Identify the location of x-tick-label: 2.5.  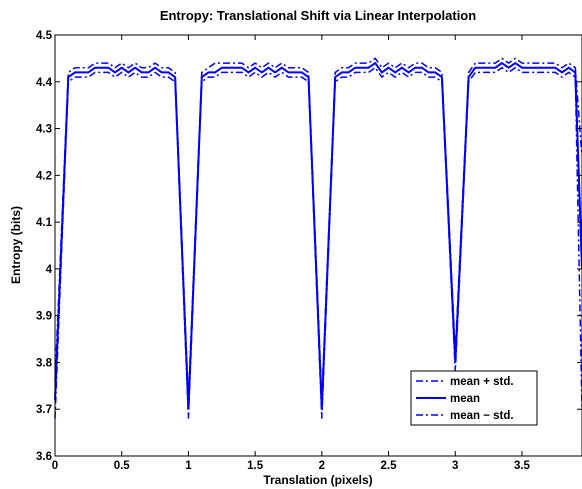
(389, 466).